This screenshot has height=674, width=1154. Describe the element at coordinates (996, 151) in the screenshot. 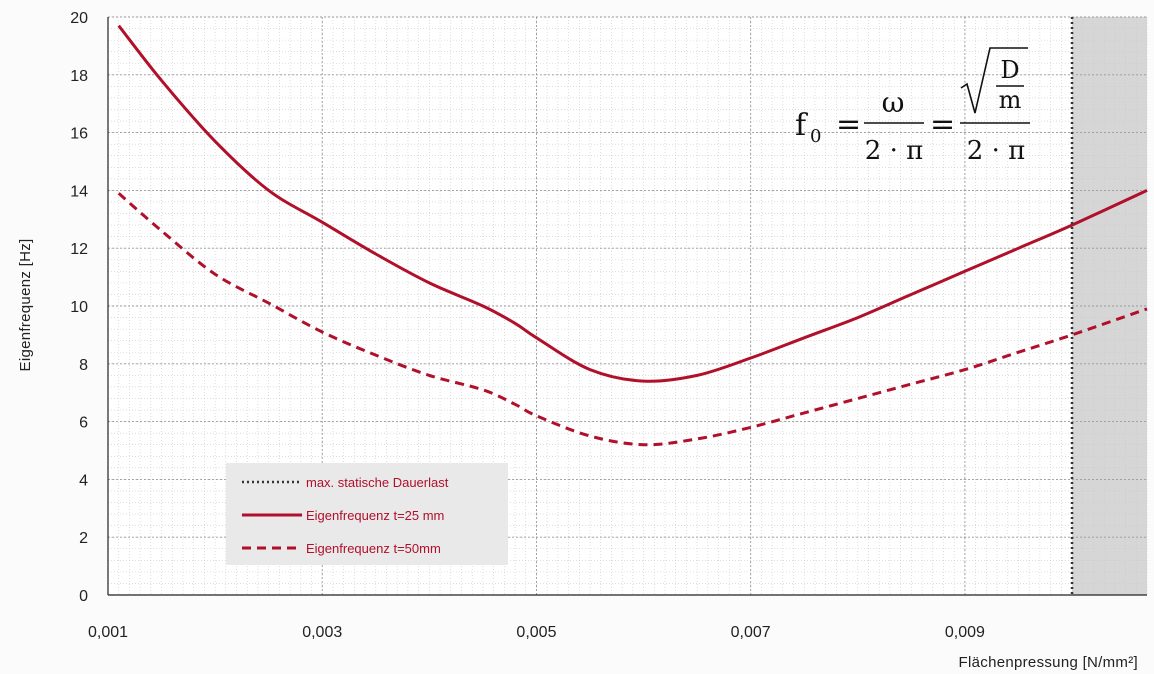

I see `formula-frac2-denominator: 2 · π` at that location.